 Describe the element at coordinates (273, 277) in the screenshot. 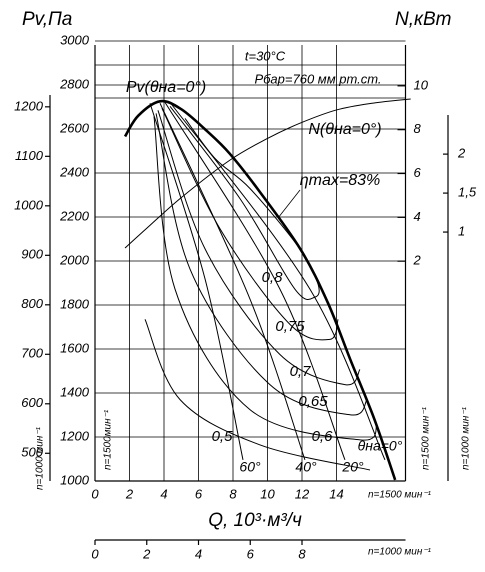

I see `efficiency-label: 0,8` at that location.